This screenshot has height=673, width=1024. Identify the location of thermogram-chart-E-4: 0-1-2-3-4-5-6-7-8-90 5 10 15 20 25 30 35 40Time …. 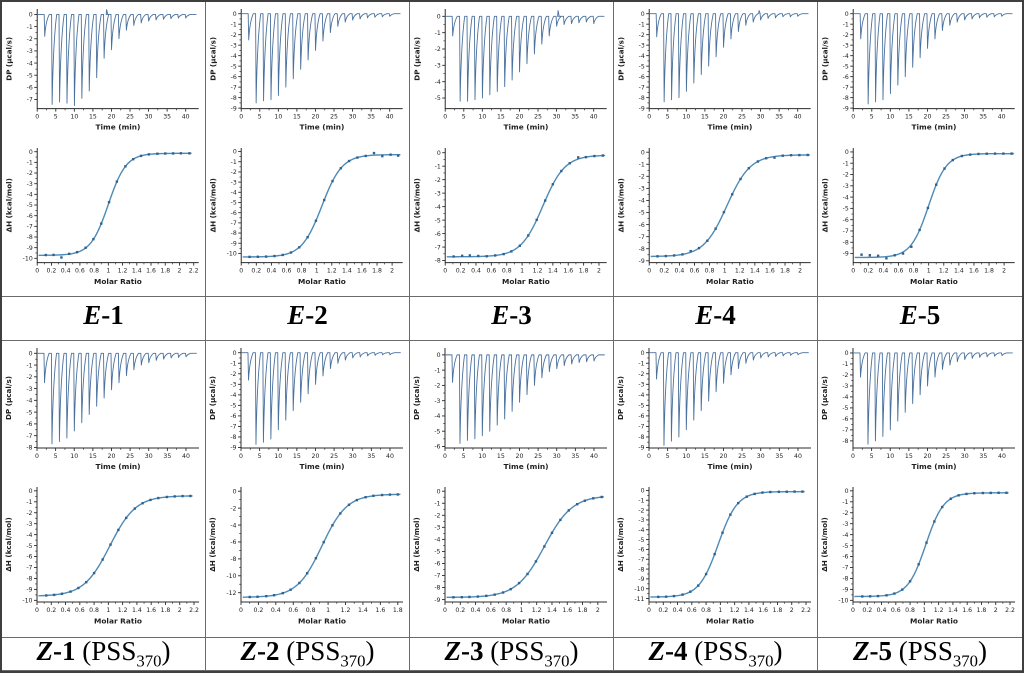
(713, 70).